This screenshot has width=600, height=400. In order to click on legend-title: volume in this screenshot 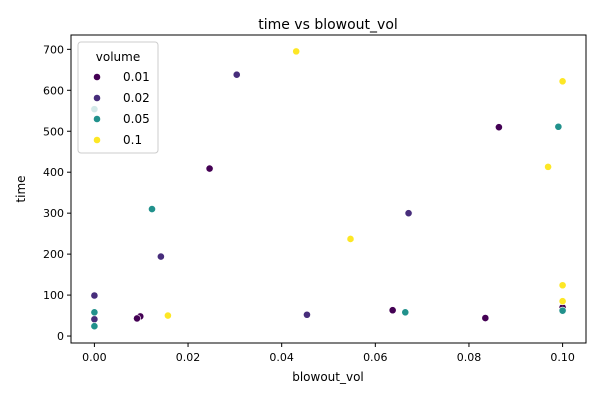, I will do `click(118, 57)`.